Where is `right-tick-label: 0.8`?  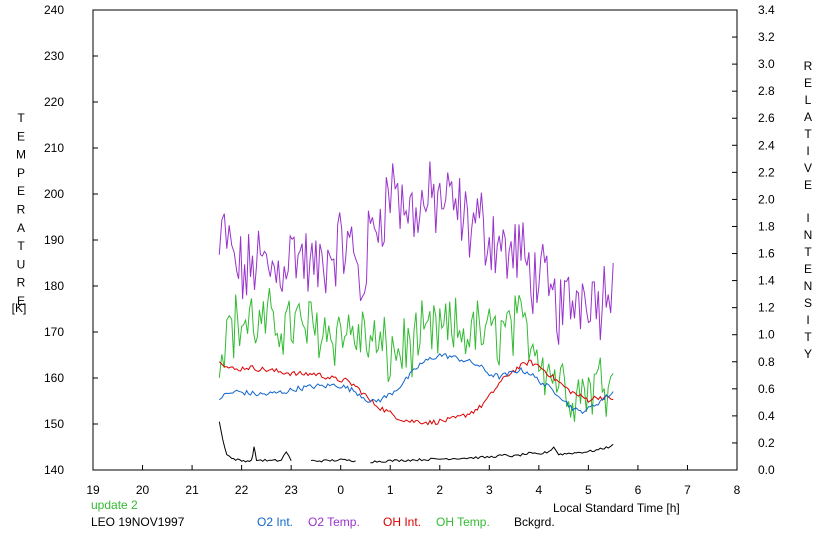
right-tick-label: 0.8 is located at coordinates (766, 362).